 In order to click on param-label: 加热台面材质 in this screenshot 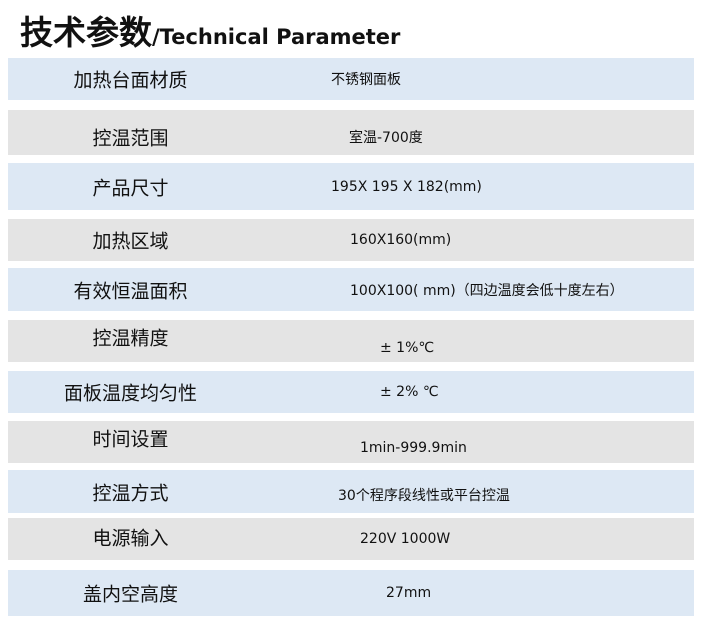, I will do `click(130, 80)`.